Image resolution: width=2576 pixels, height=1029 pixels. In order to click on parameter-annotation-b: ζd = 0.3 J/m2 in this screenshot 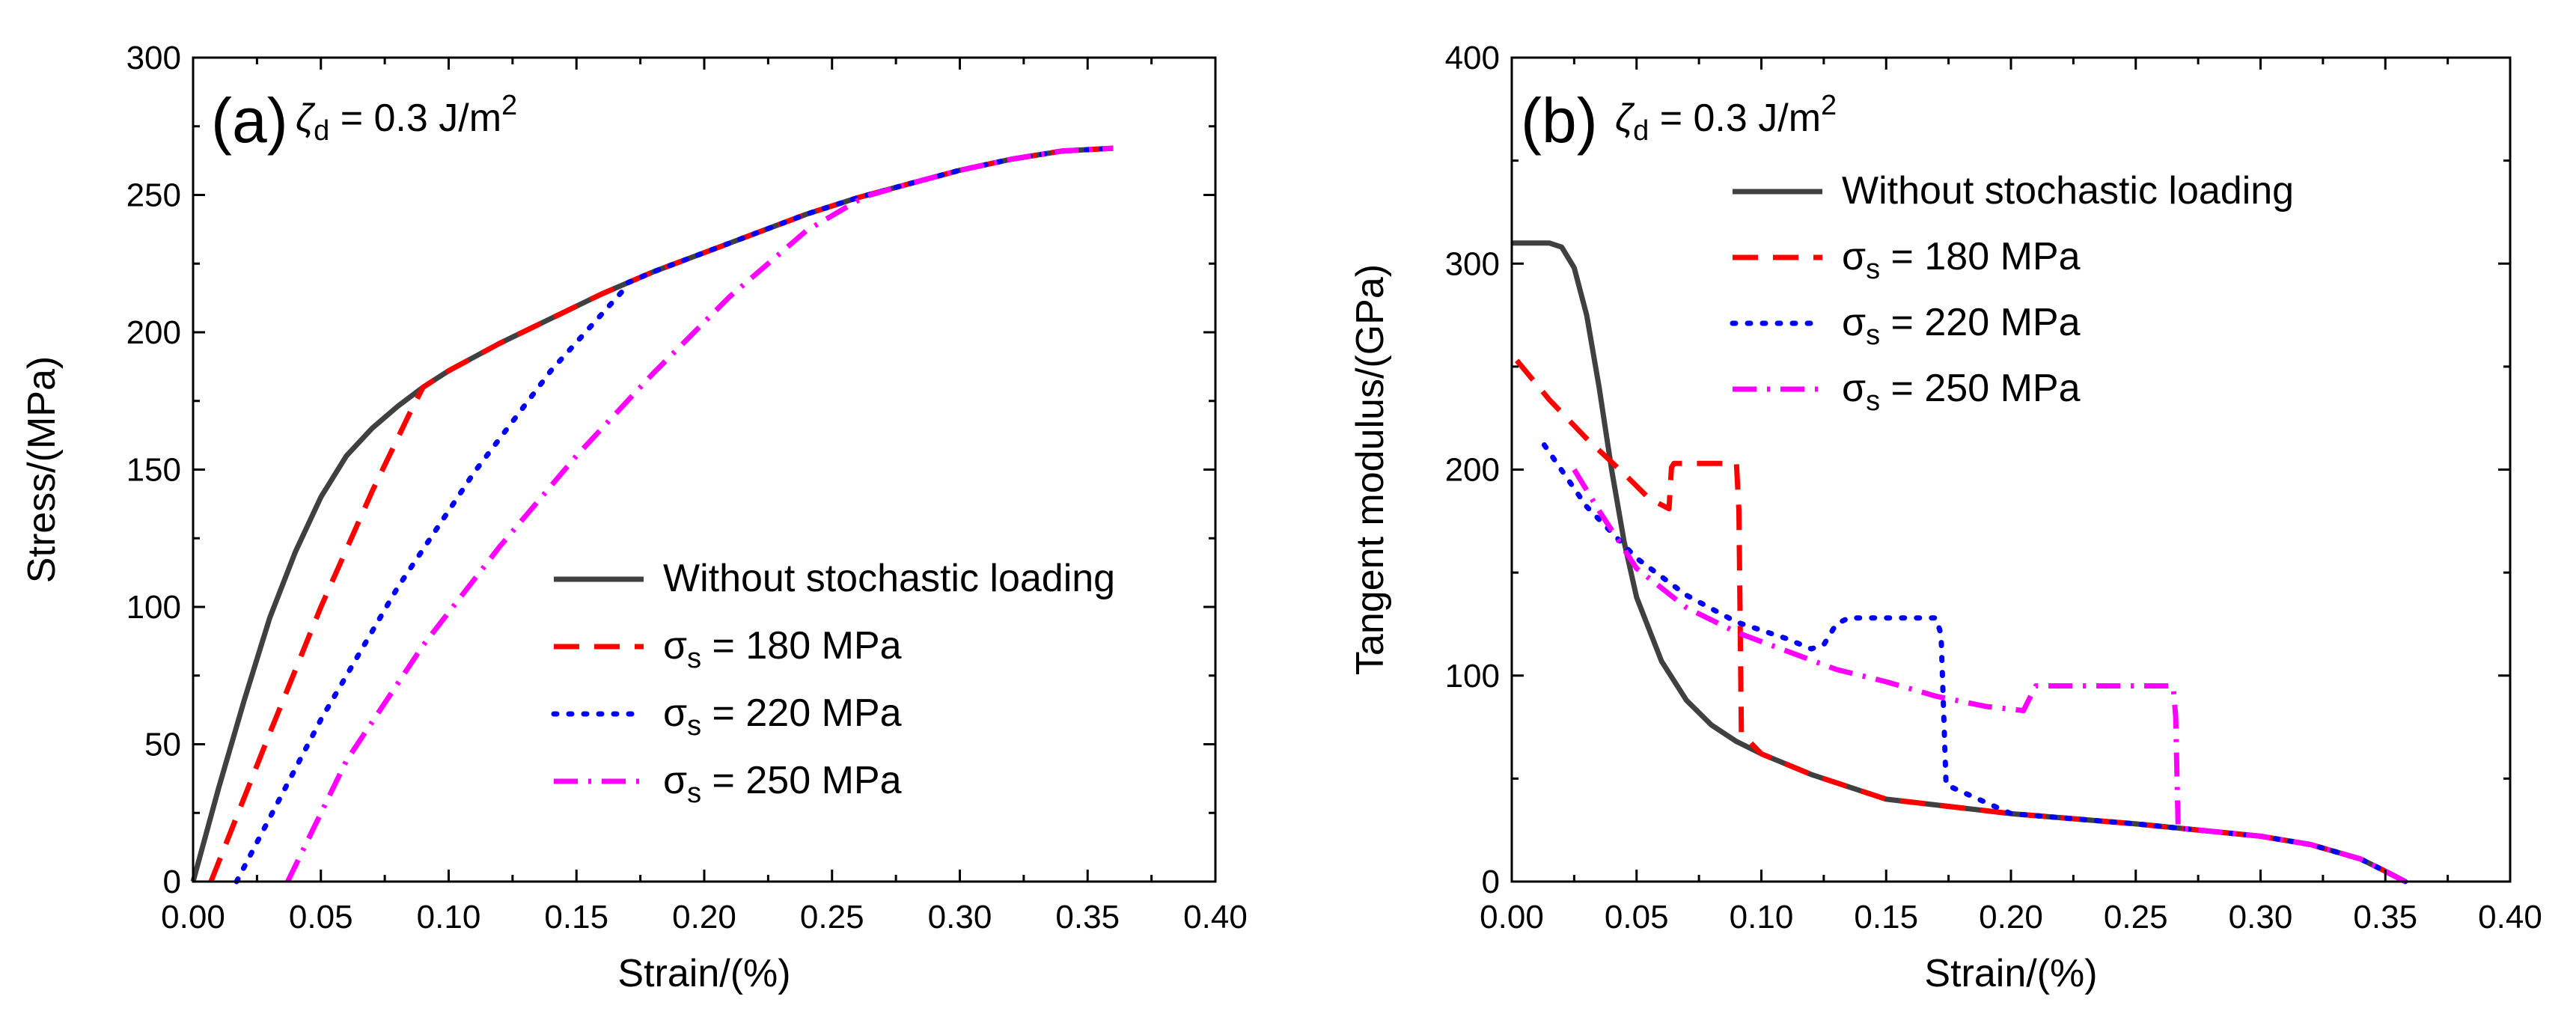, I will do `click(1726, 118)`.